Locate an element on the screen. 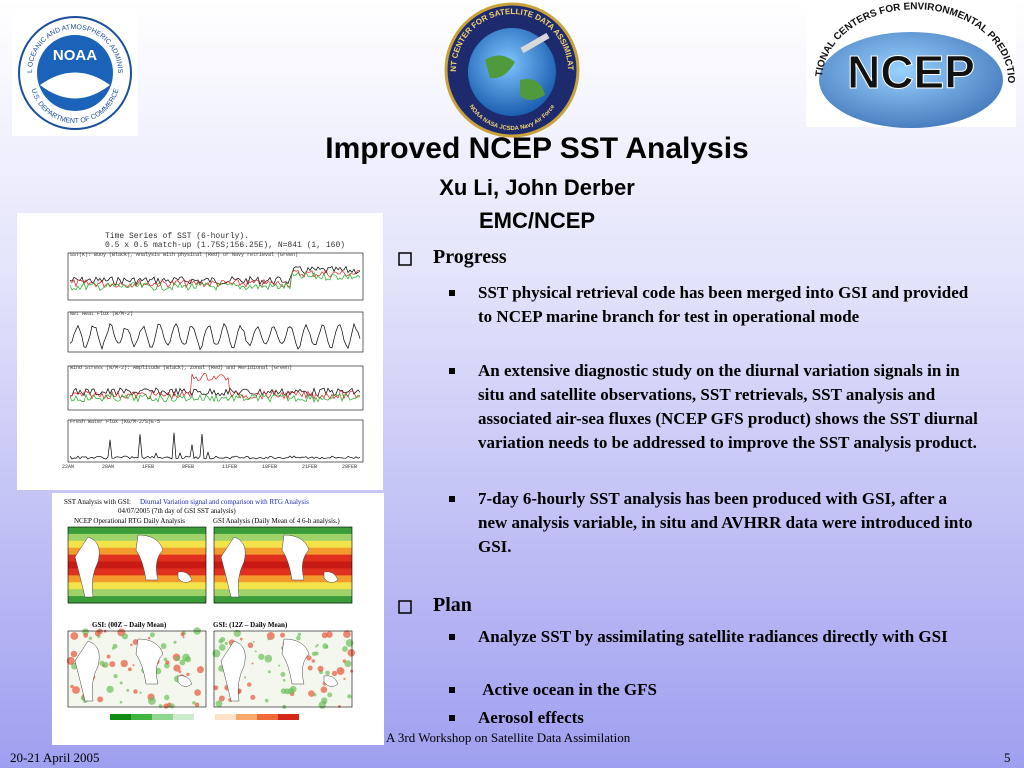 The height and width of the screenshot is (768, 1024). noaa-name: NOAA is located at coordinates (75, 55).